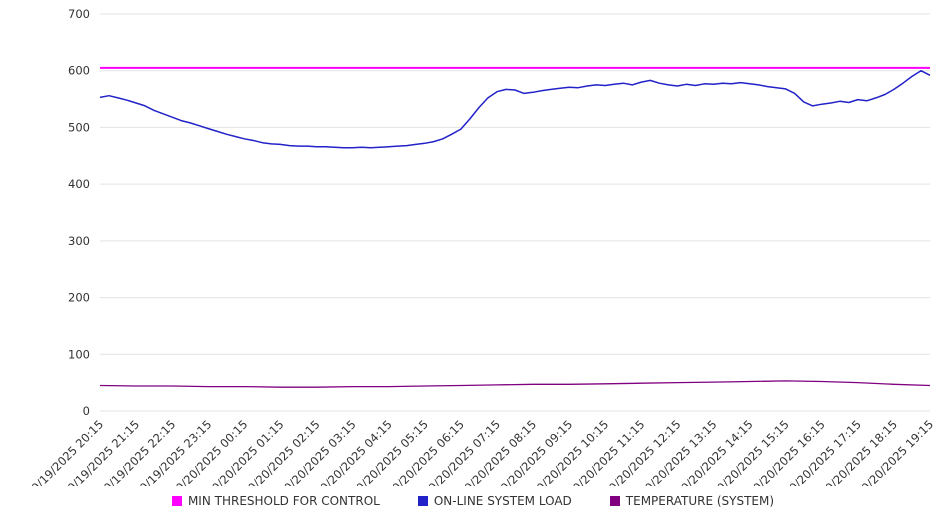 The height and width of the screenshot is (526, 946). Describe the element at coordinates (79, 184) in the screenshot. I see `y-tick-label: 400` at that location.